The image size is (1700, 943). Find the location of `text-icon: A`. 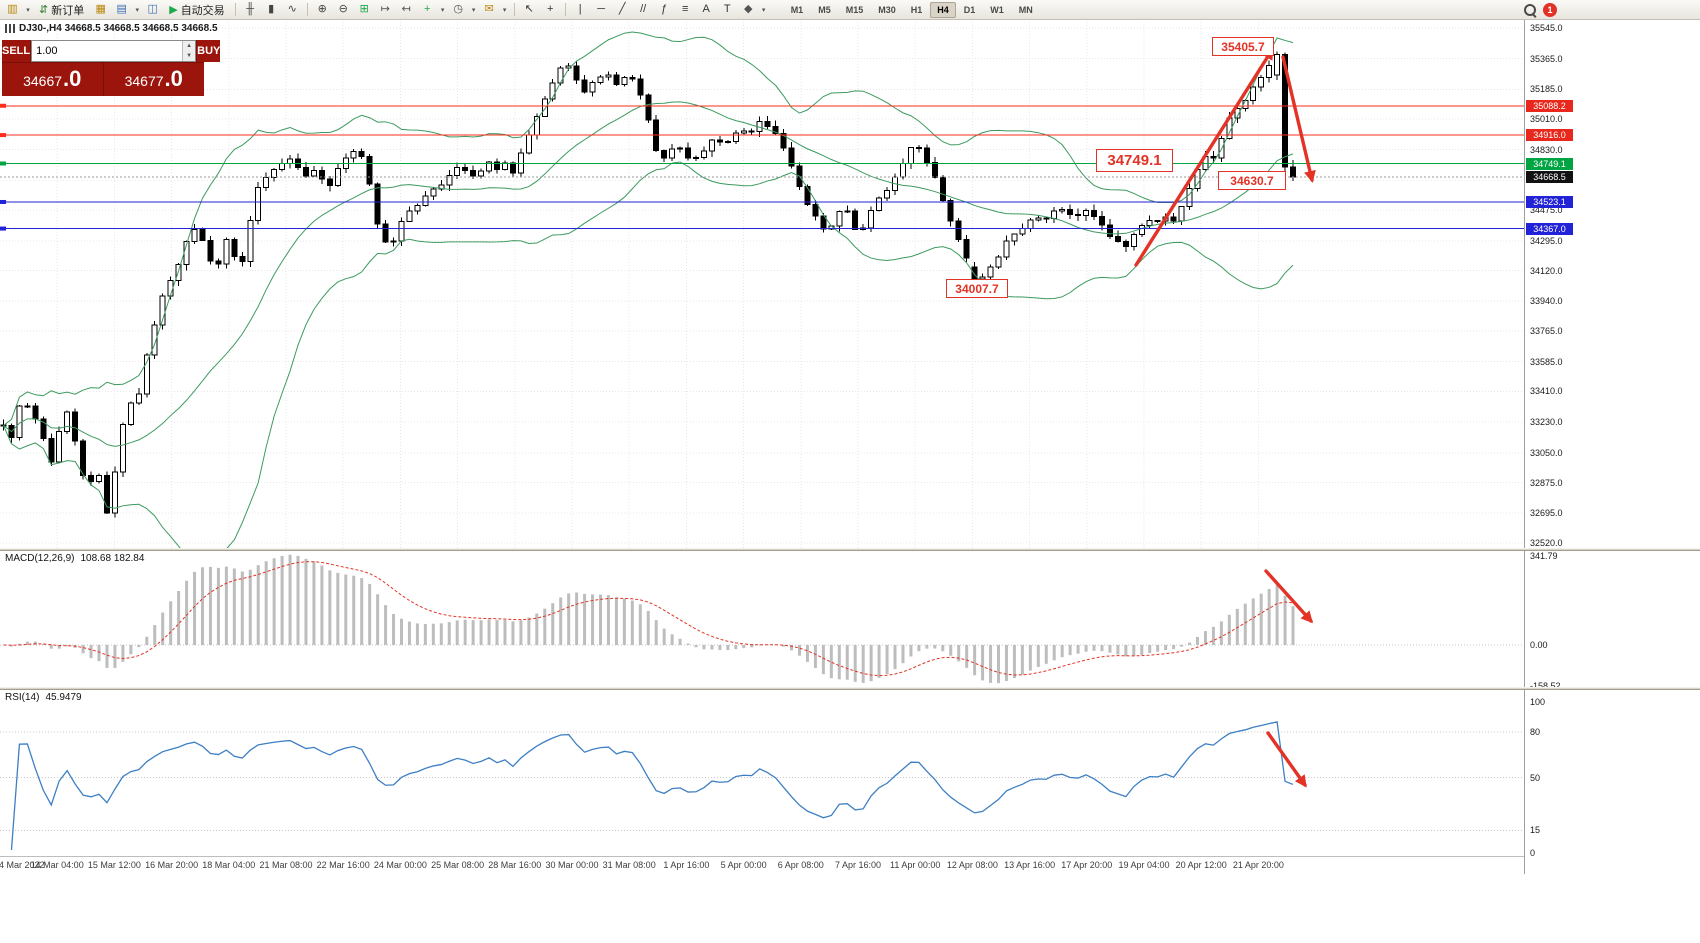

text-icon: A is located at coordinates (706, 9).